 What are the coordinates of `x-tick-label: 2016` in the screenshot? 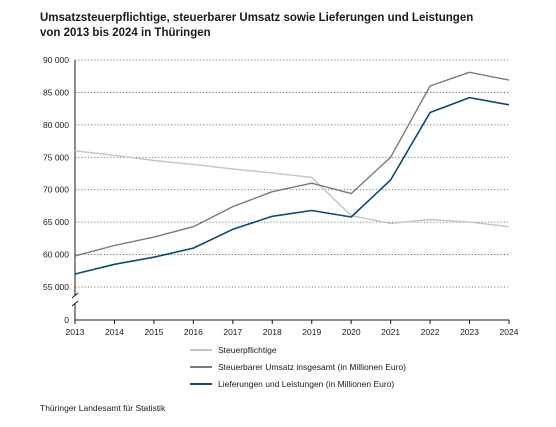 It's located at (193, 332).